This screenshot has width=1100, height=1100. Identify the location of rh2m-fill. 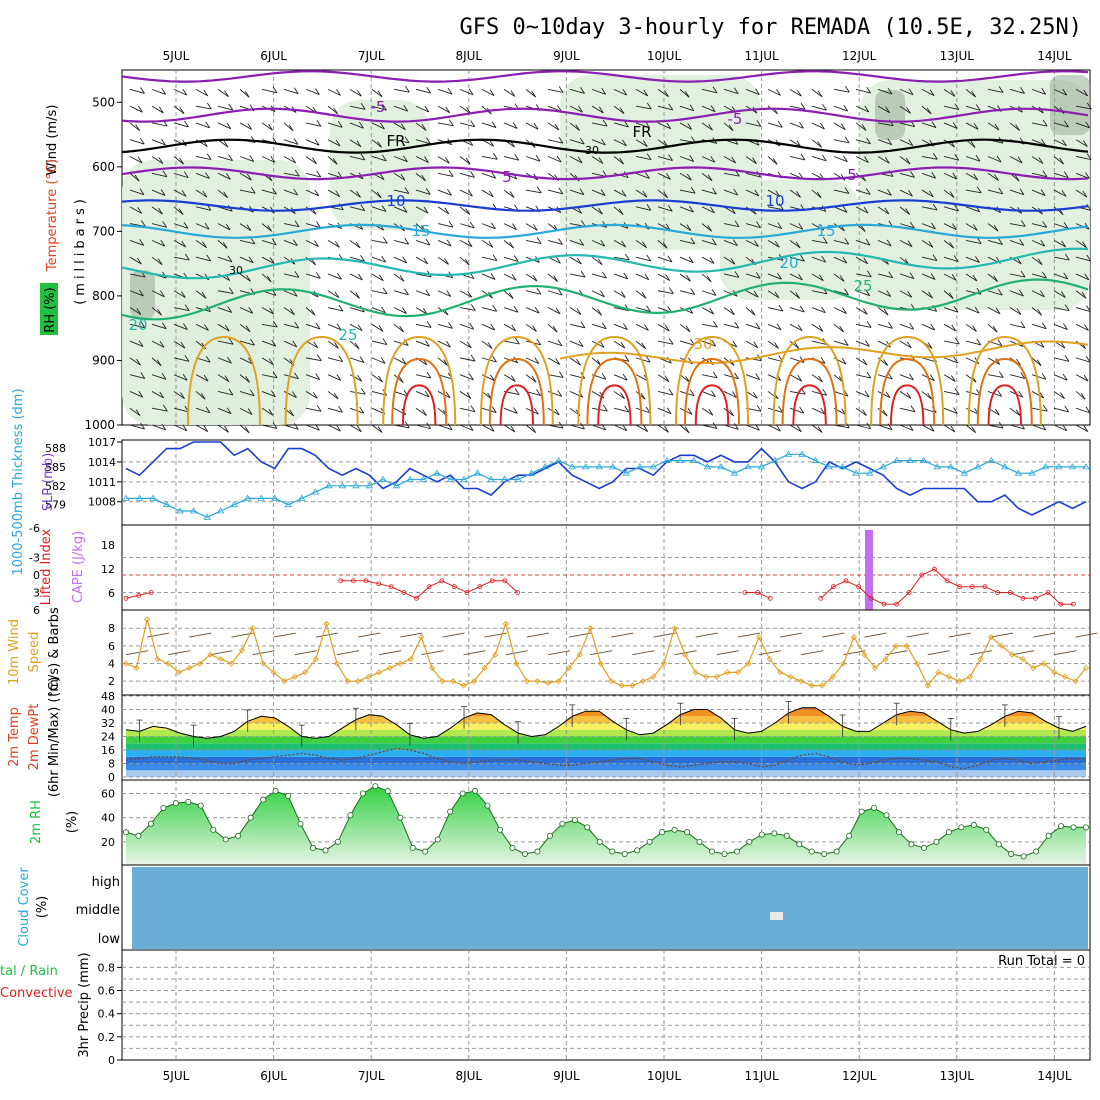
(606, 825).